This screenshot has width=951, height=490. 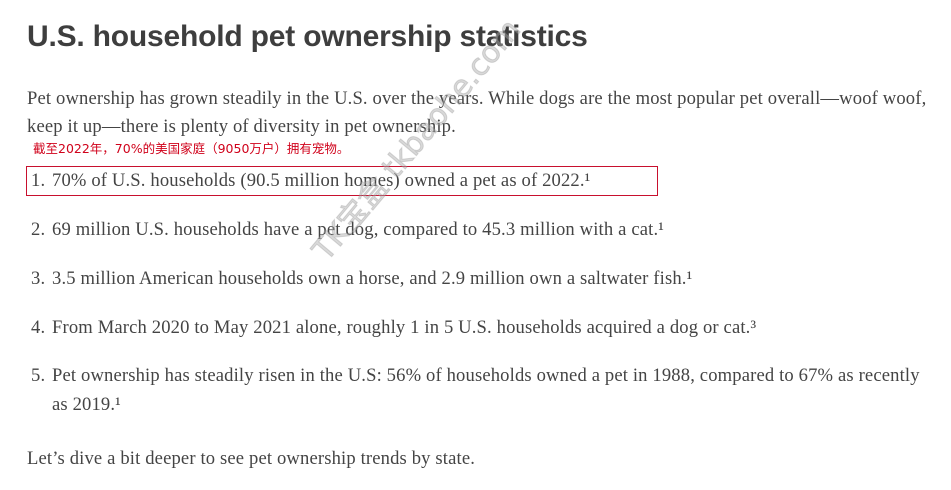 What do you see at coordinates (307, 36) in the screenshot?
I see `title: U.S. household pet ownership statistics` at bounding box center [307, 36].